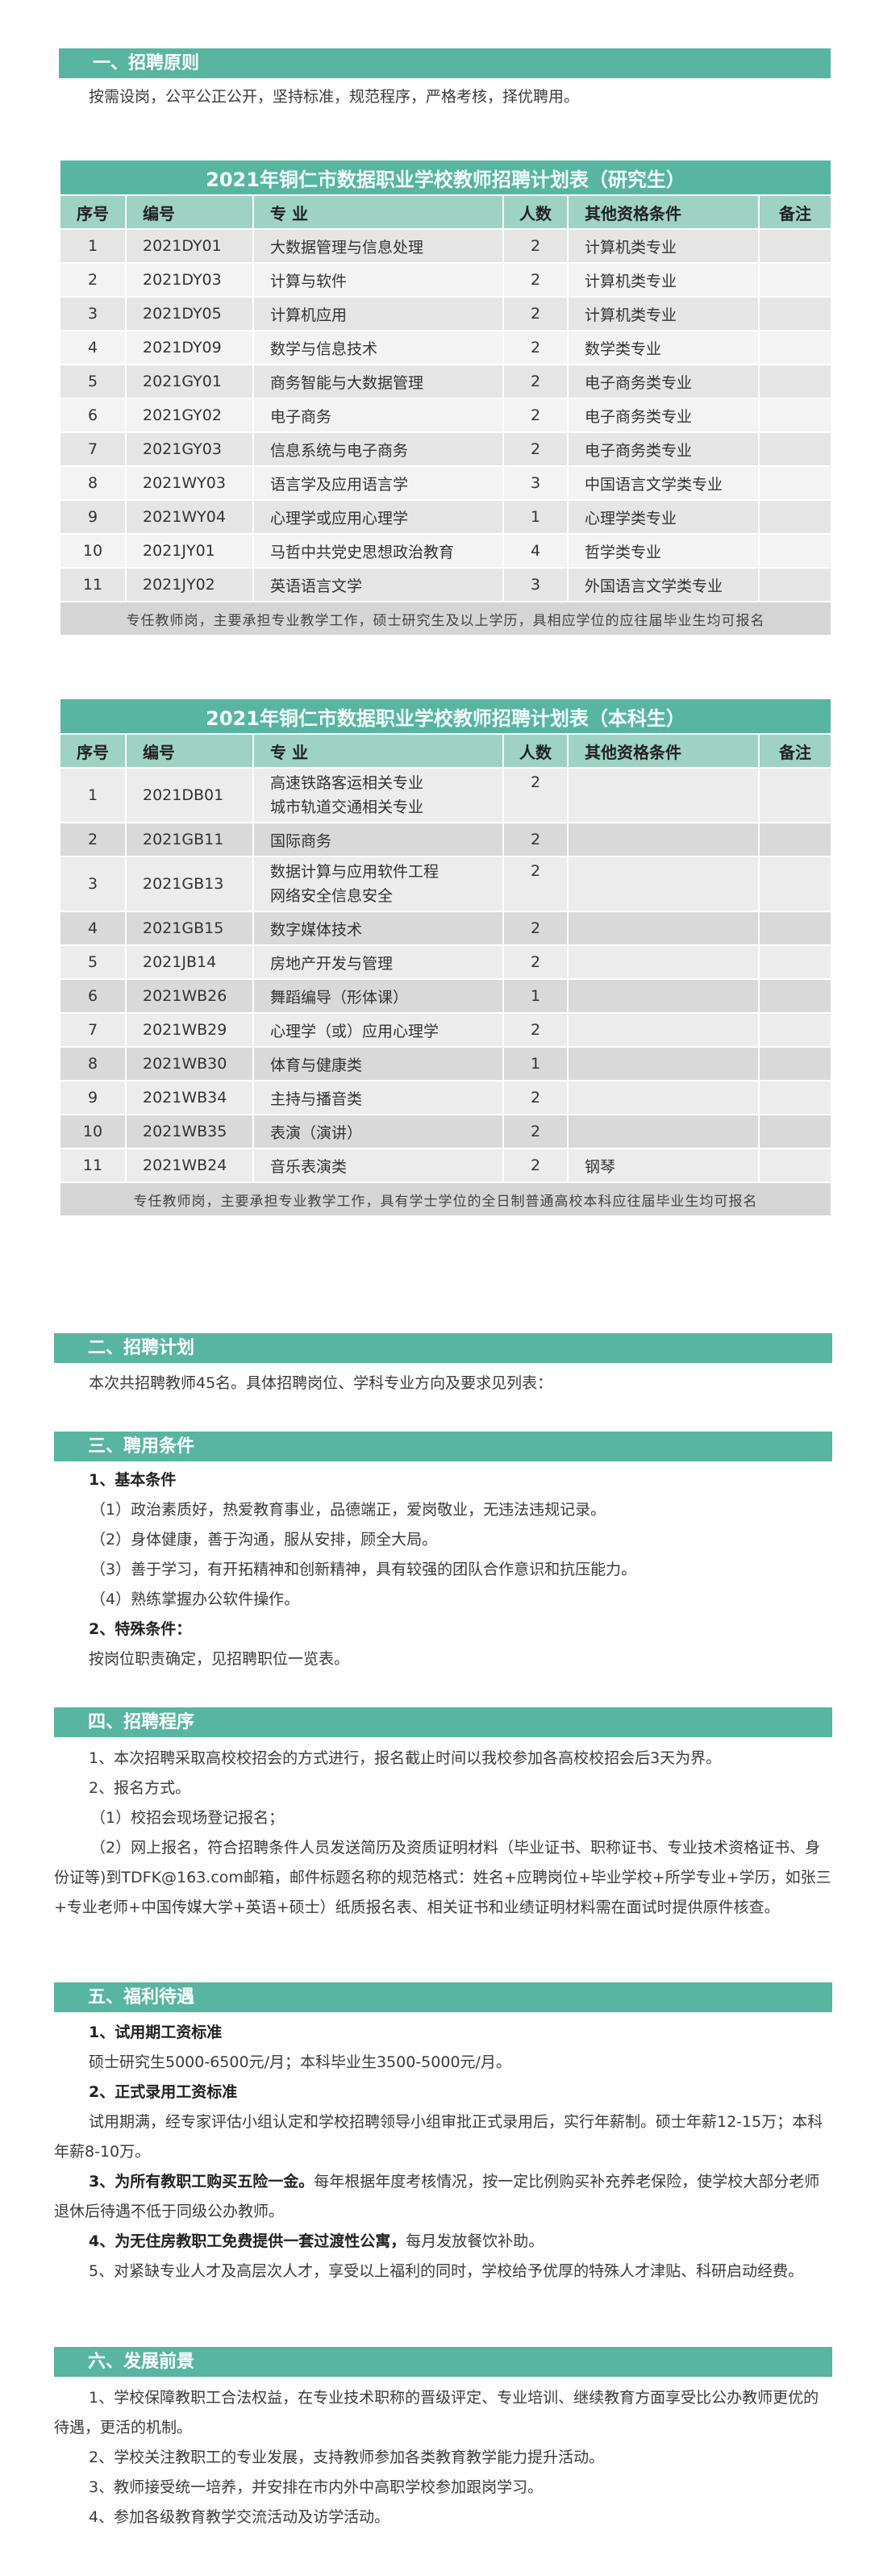  I want to click on table-cell: 商务智能与大数据管理, so click(378, 381).